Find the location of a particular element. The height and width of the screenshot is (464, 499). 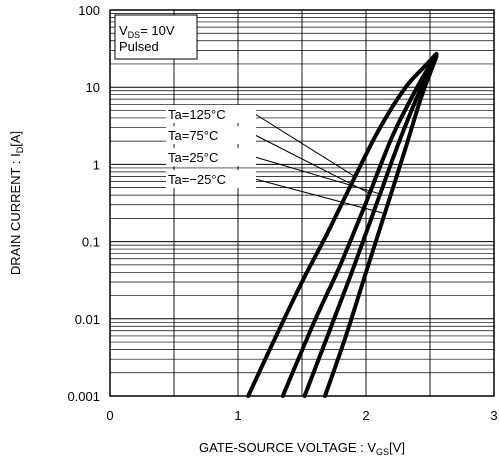

y-tick-label: 100 is located at coordinates (89, 10).